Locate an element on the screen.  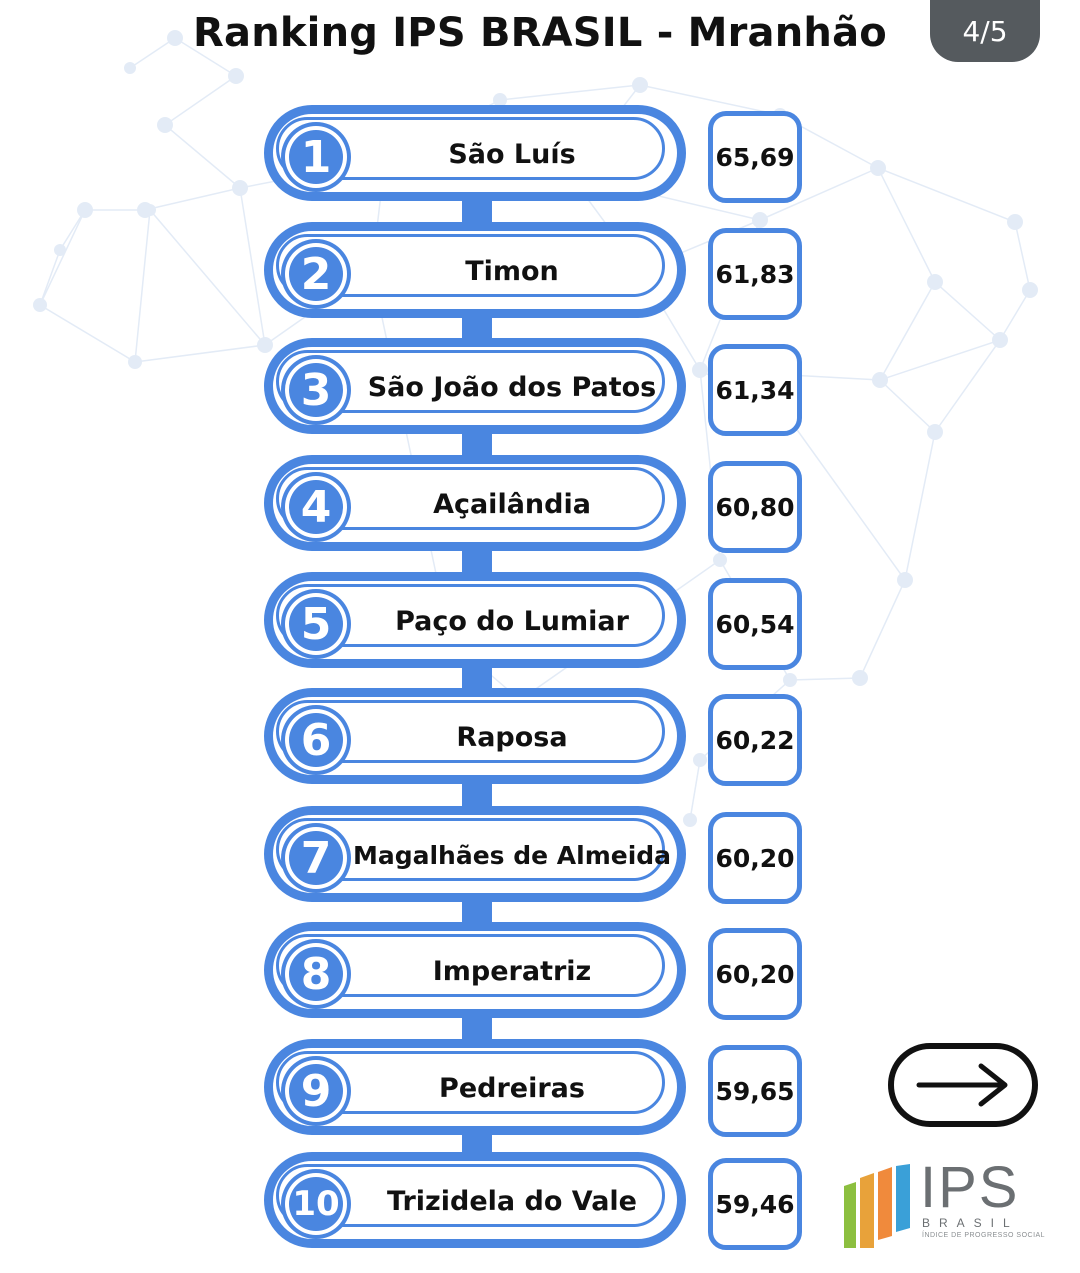
arrow-right-icon is located at coordinates (962, 1085).